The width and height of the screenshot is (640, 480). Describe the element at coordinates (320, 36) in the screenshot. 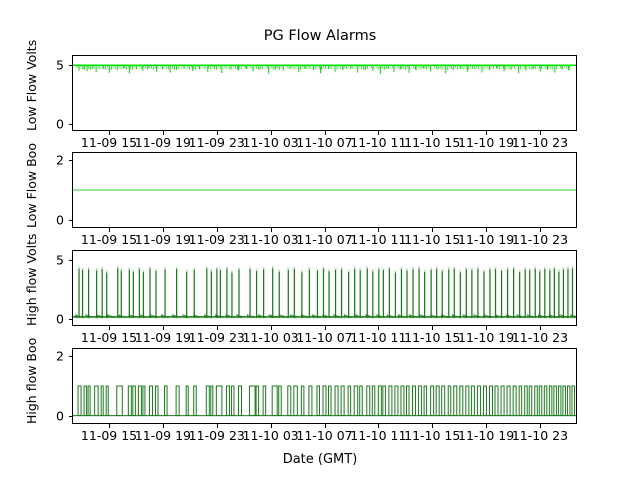

I see `page-title: PG Flow Alarms` at that location.